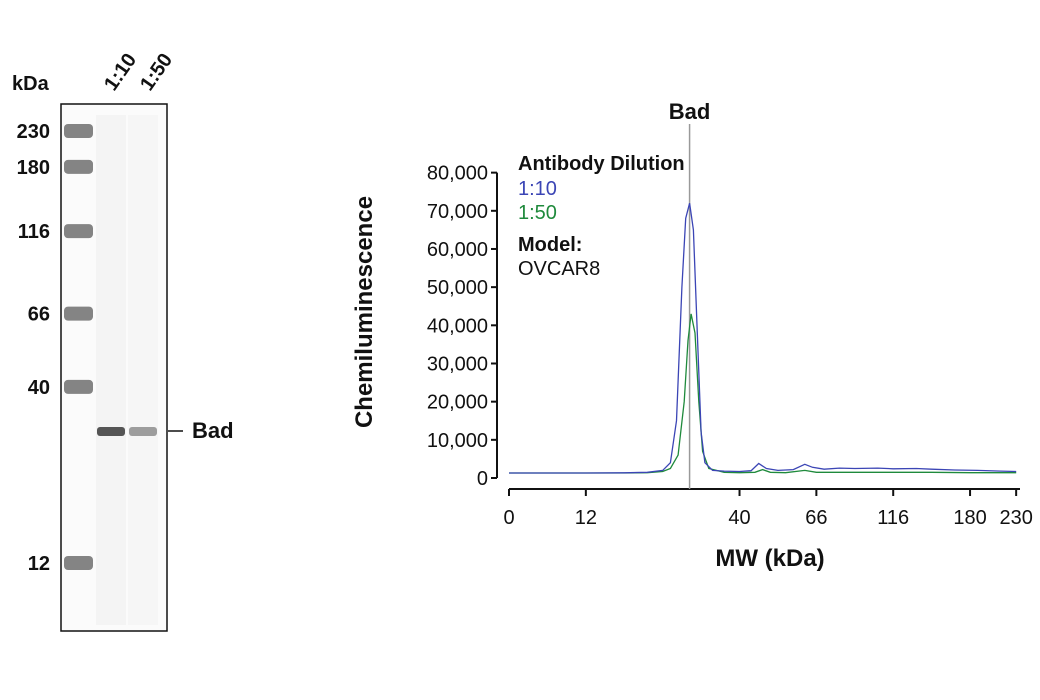  I want to click on x-tick-label: 230, so click(1015, 518).